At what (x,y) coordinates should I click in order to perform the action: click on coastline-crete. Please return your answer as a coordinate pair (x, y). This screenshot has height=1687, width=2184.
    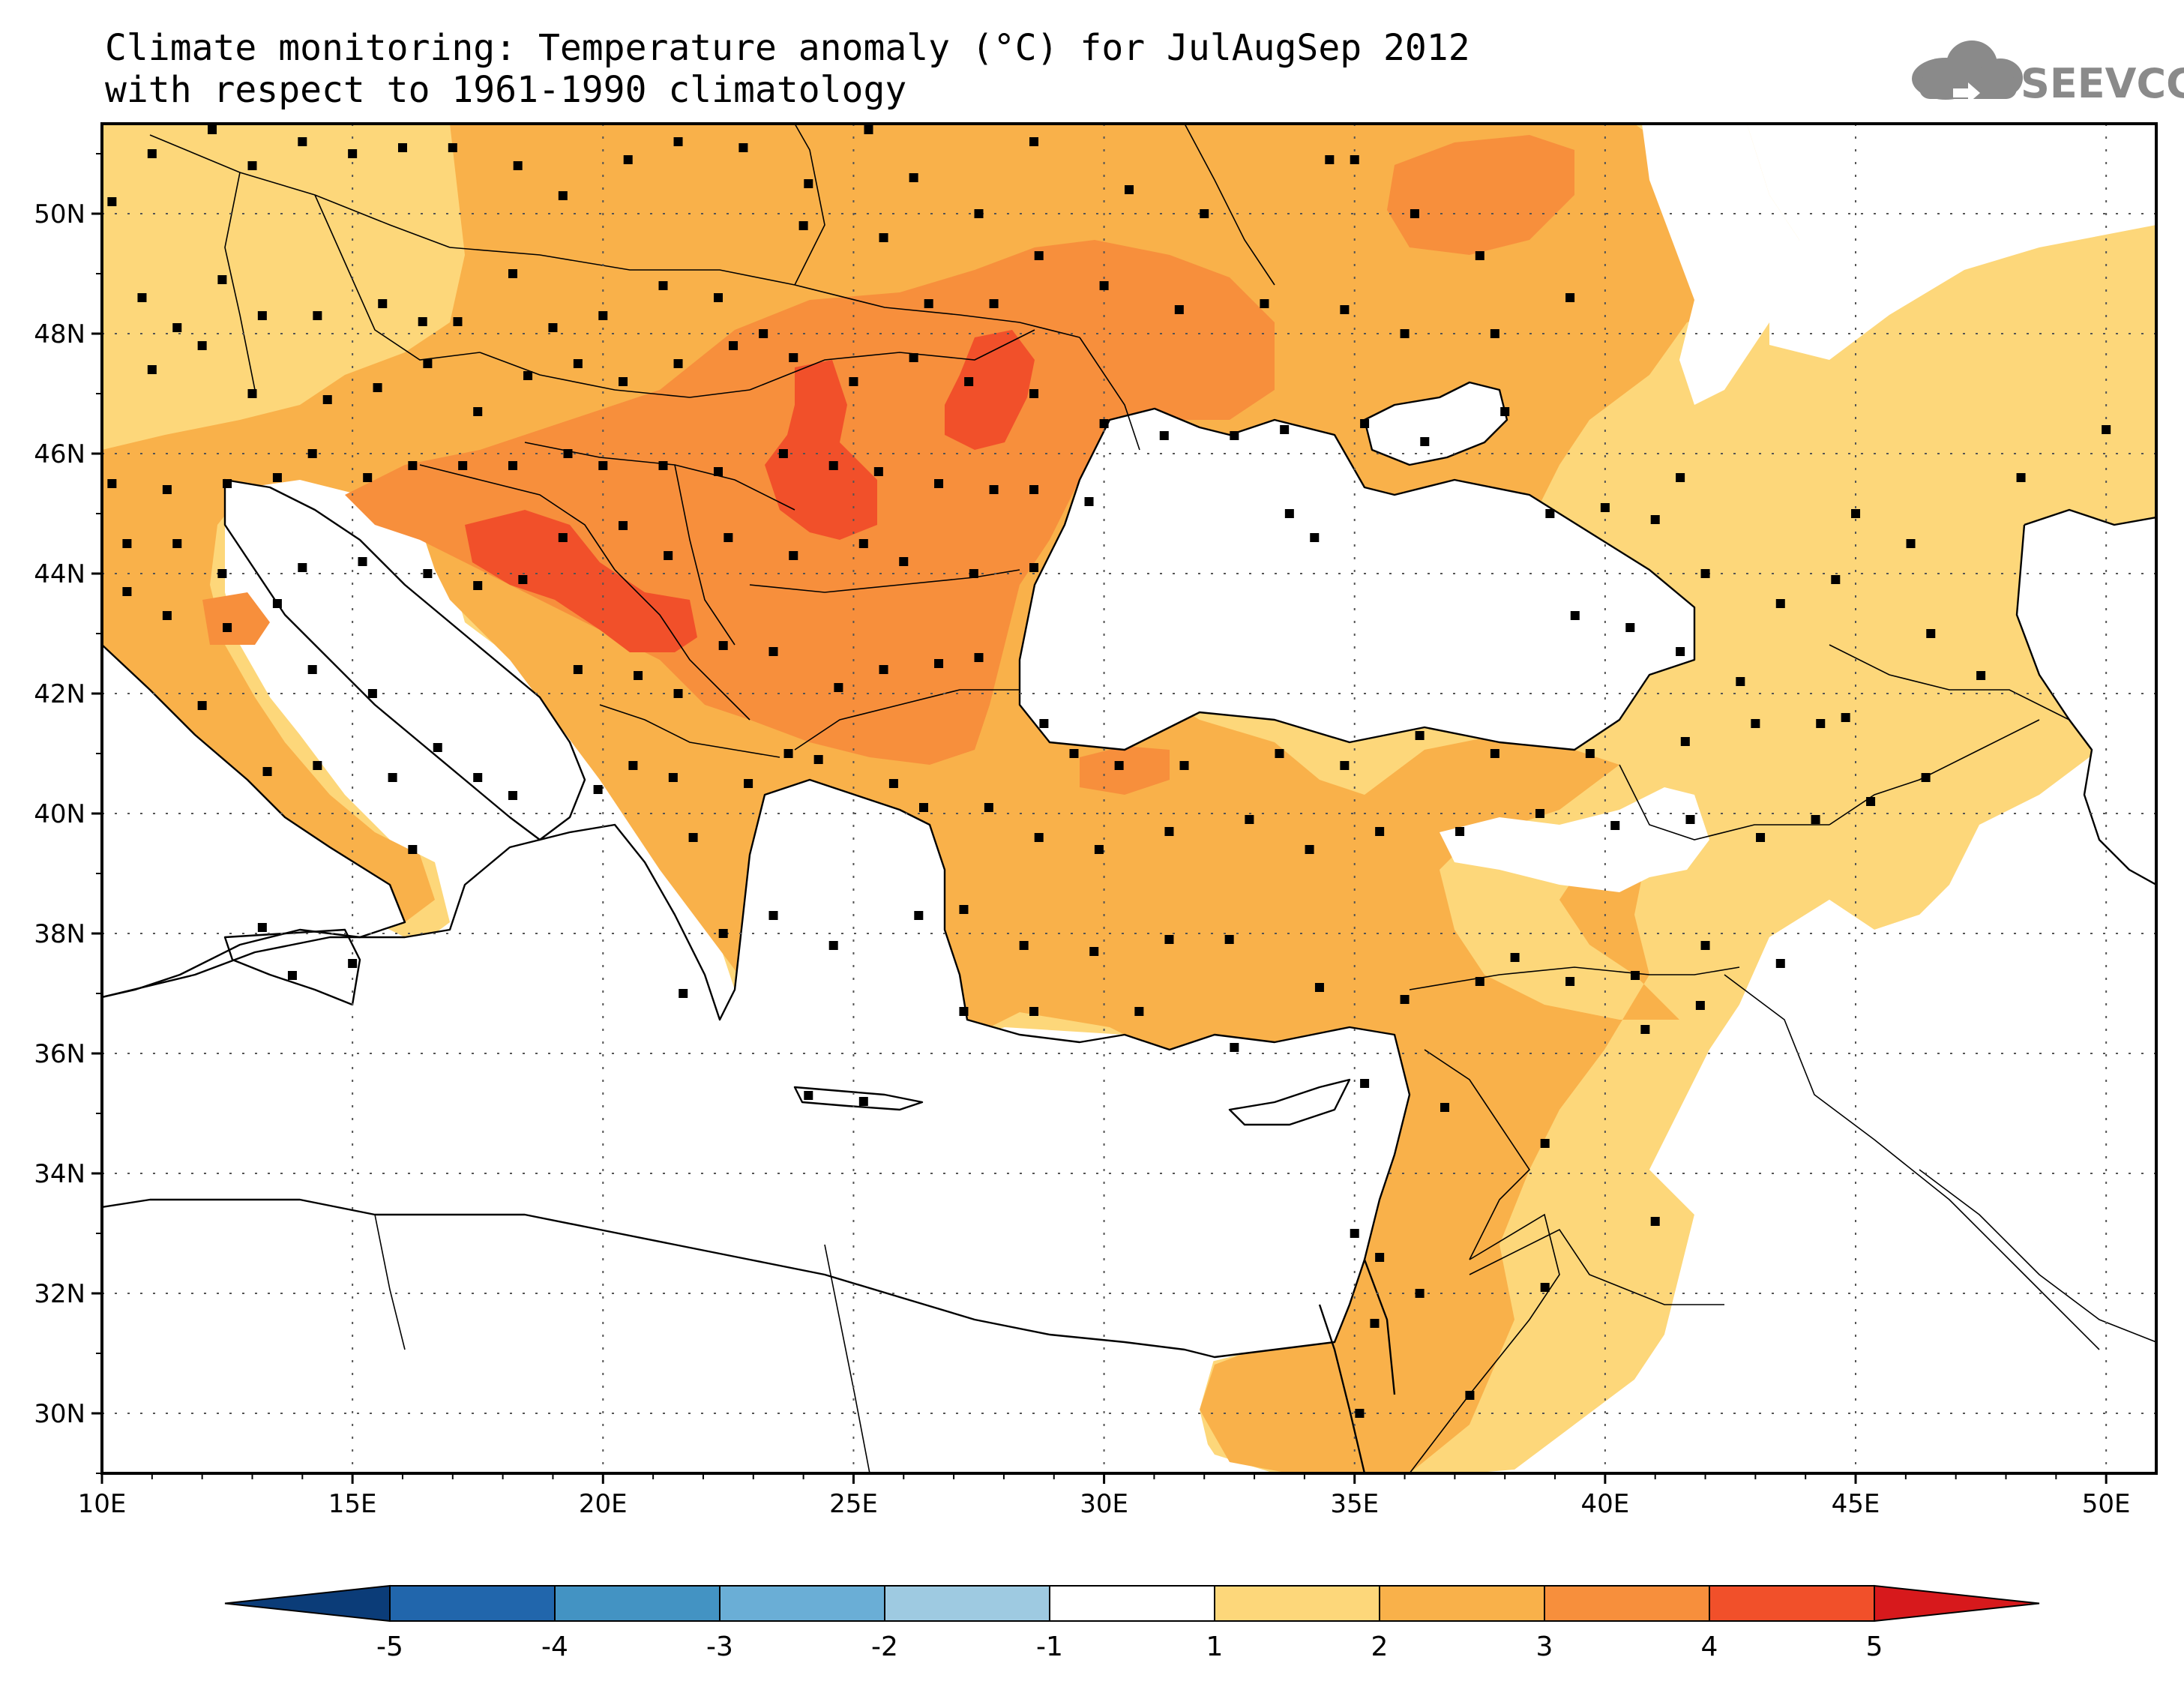
    Looking at the image, I should click on (858, 1098).